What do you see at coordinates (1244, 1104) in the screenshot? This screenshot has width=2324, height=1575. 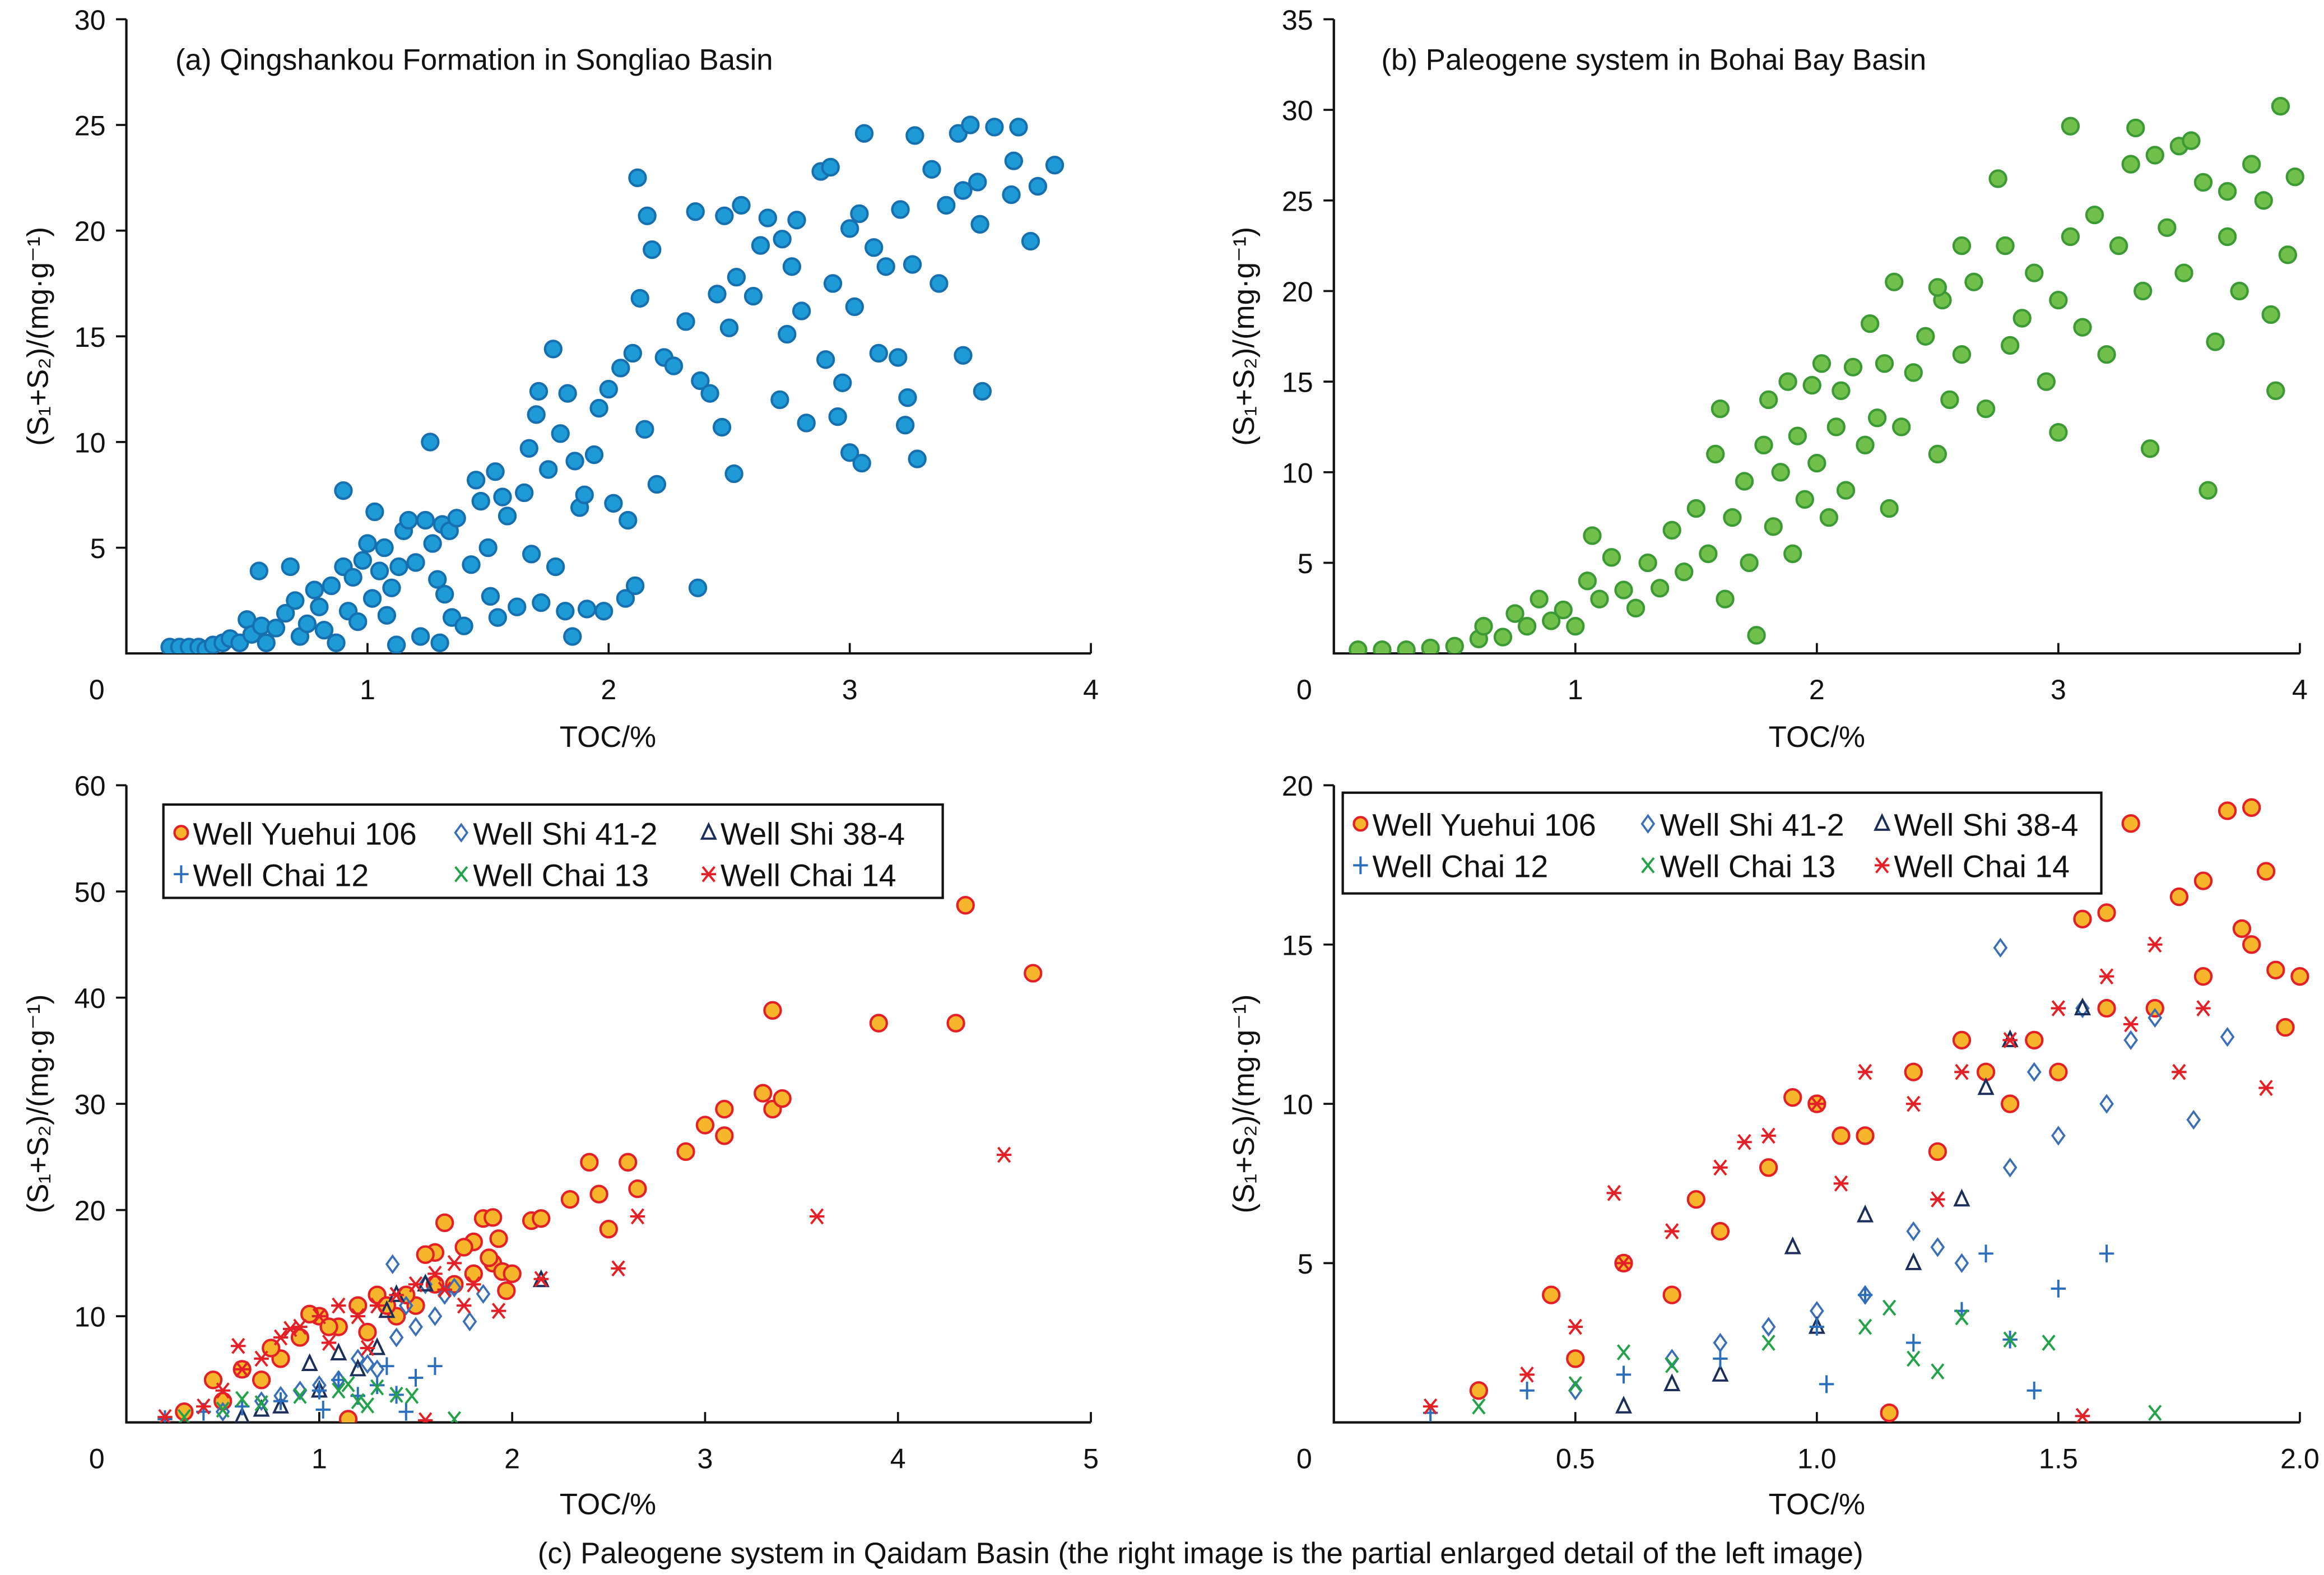 I see `panel-c-right-ylabel: (S₁+S₂)/(mg·g⁻¹)` at bounding box center [1244, 1104].